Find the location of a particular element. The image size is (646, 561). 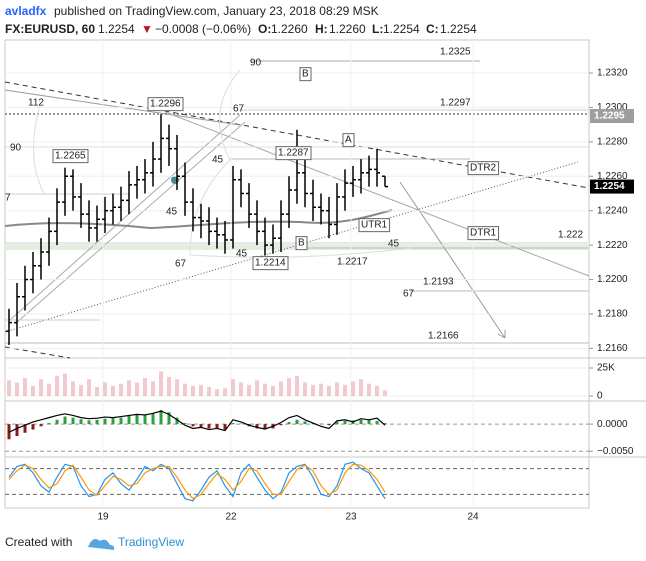

annotation: 7 is located at coordinates (8, 198).